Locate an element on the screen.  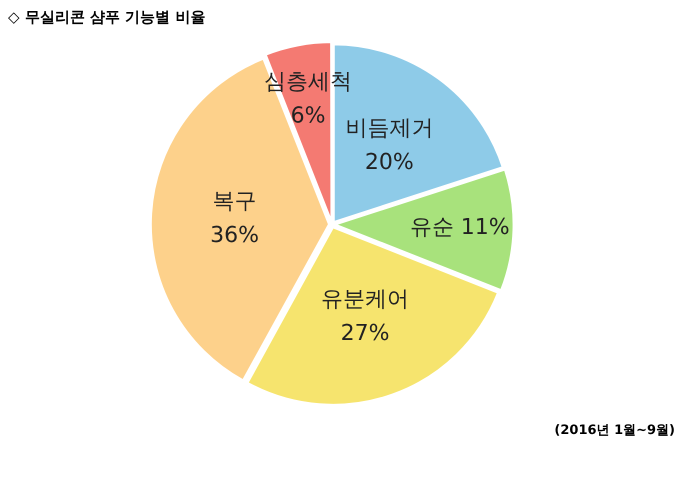
slice-label: 유분케어 is located at coordinates (364, 299).